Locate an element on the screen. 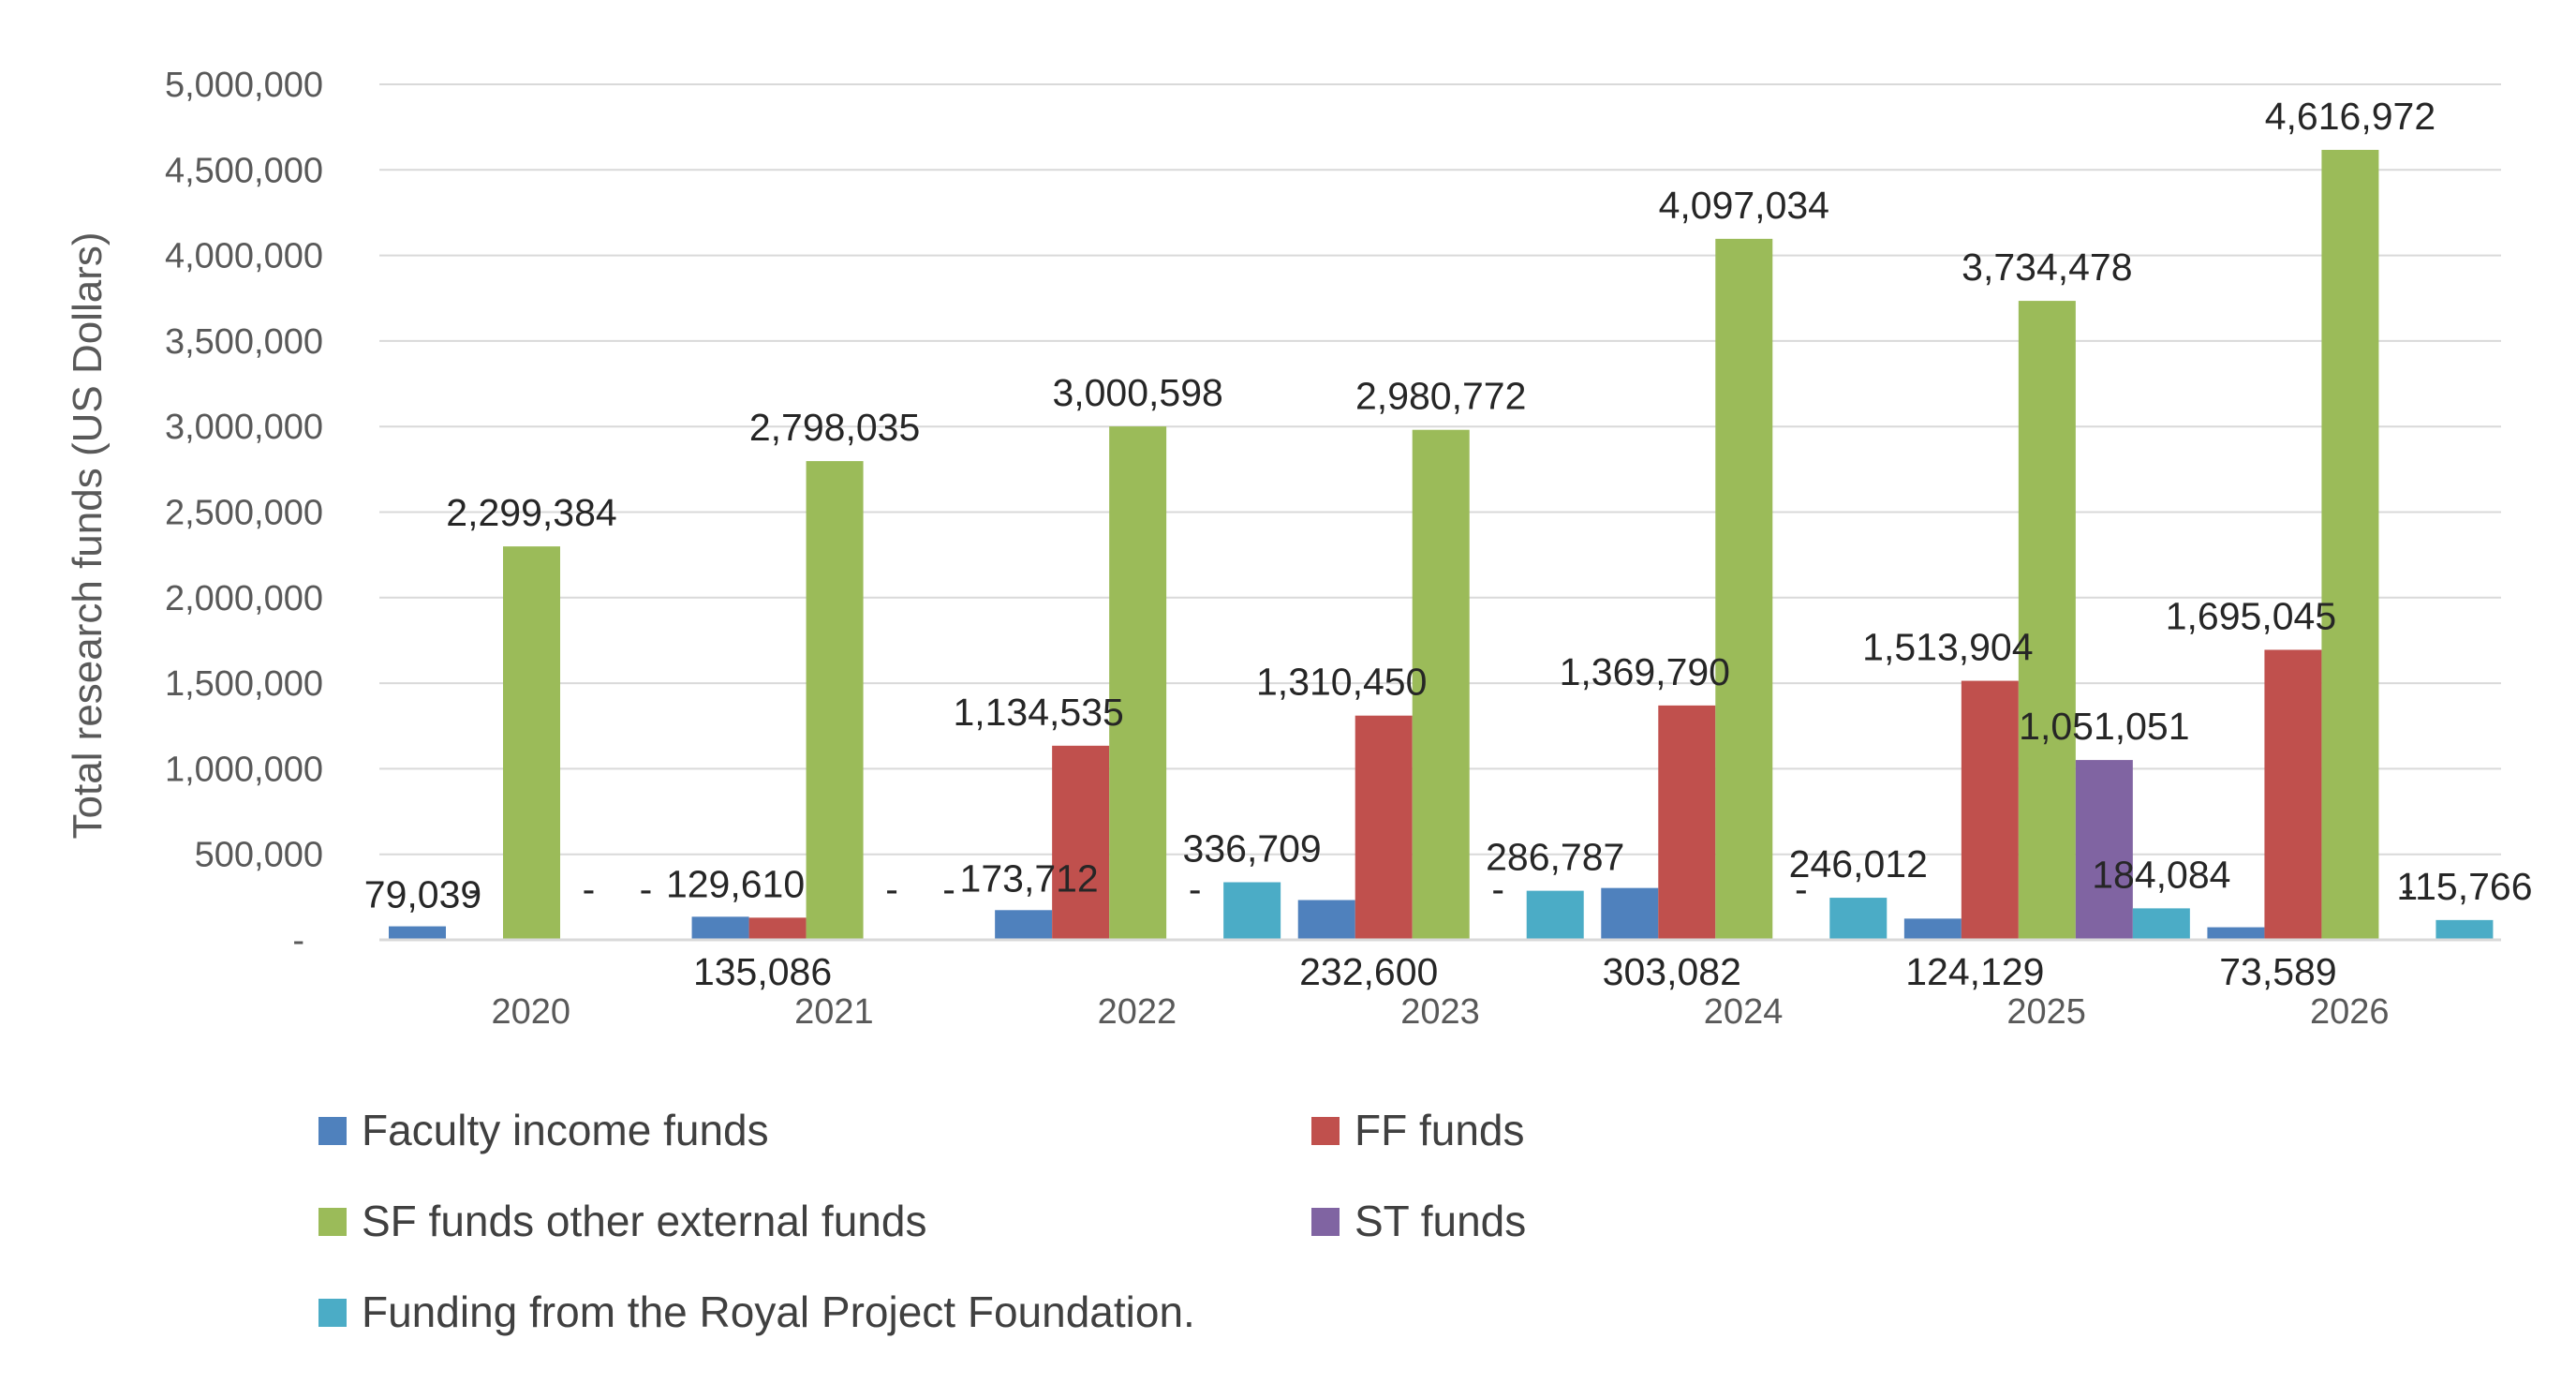 This screenshot has height=1384, width=2576. data-label: 1,051,051 is located at coordinates (2104, 726).